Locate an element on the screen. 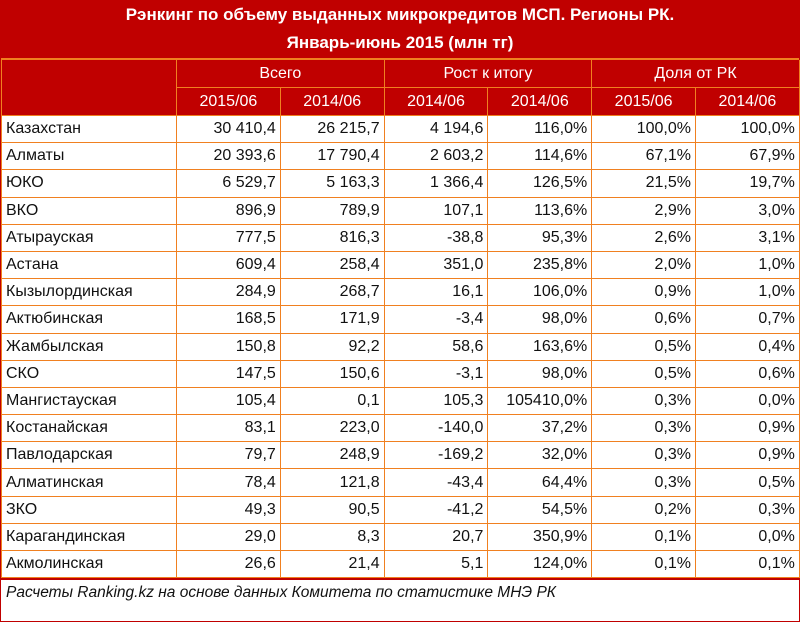  value-cell: 0,0% is located at coordinates (747, 401).